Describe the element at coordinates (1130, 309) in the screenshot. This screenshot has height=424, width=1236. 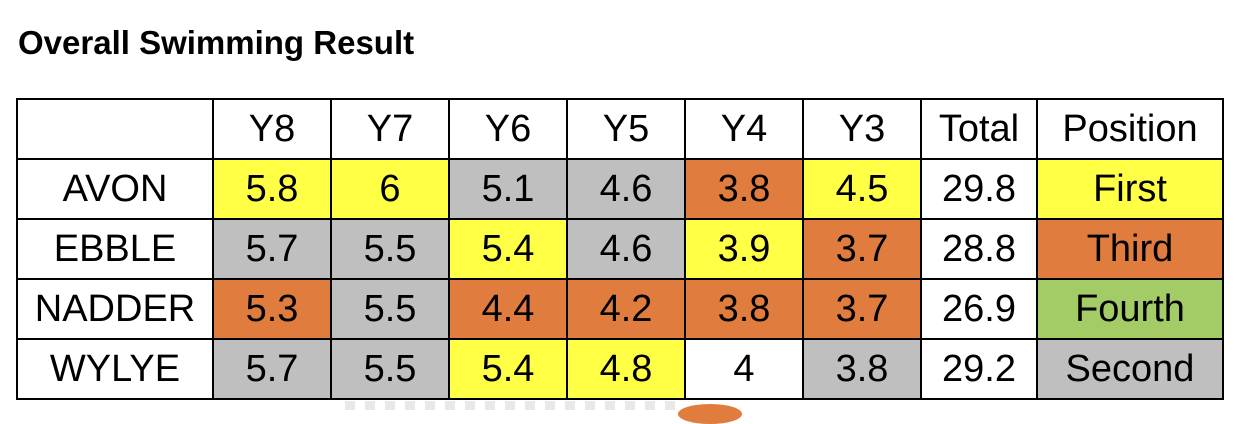
I see `position-cell: Fourth` at that location.